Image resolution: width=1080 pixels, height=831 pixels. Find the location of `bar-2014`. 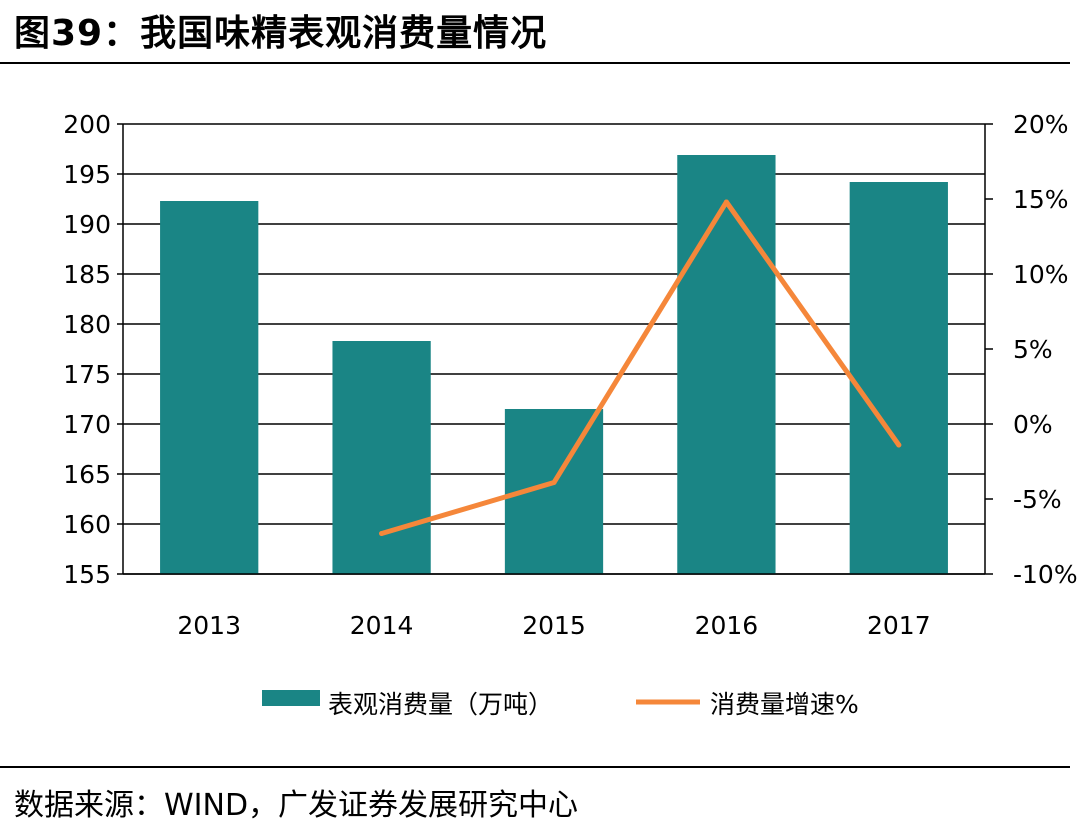

bar-2014 is located at coordinates (381, 457).